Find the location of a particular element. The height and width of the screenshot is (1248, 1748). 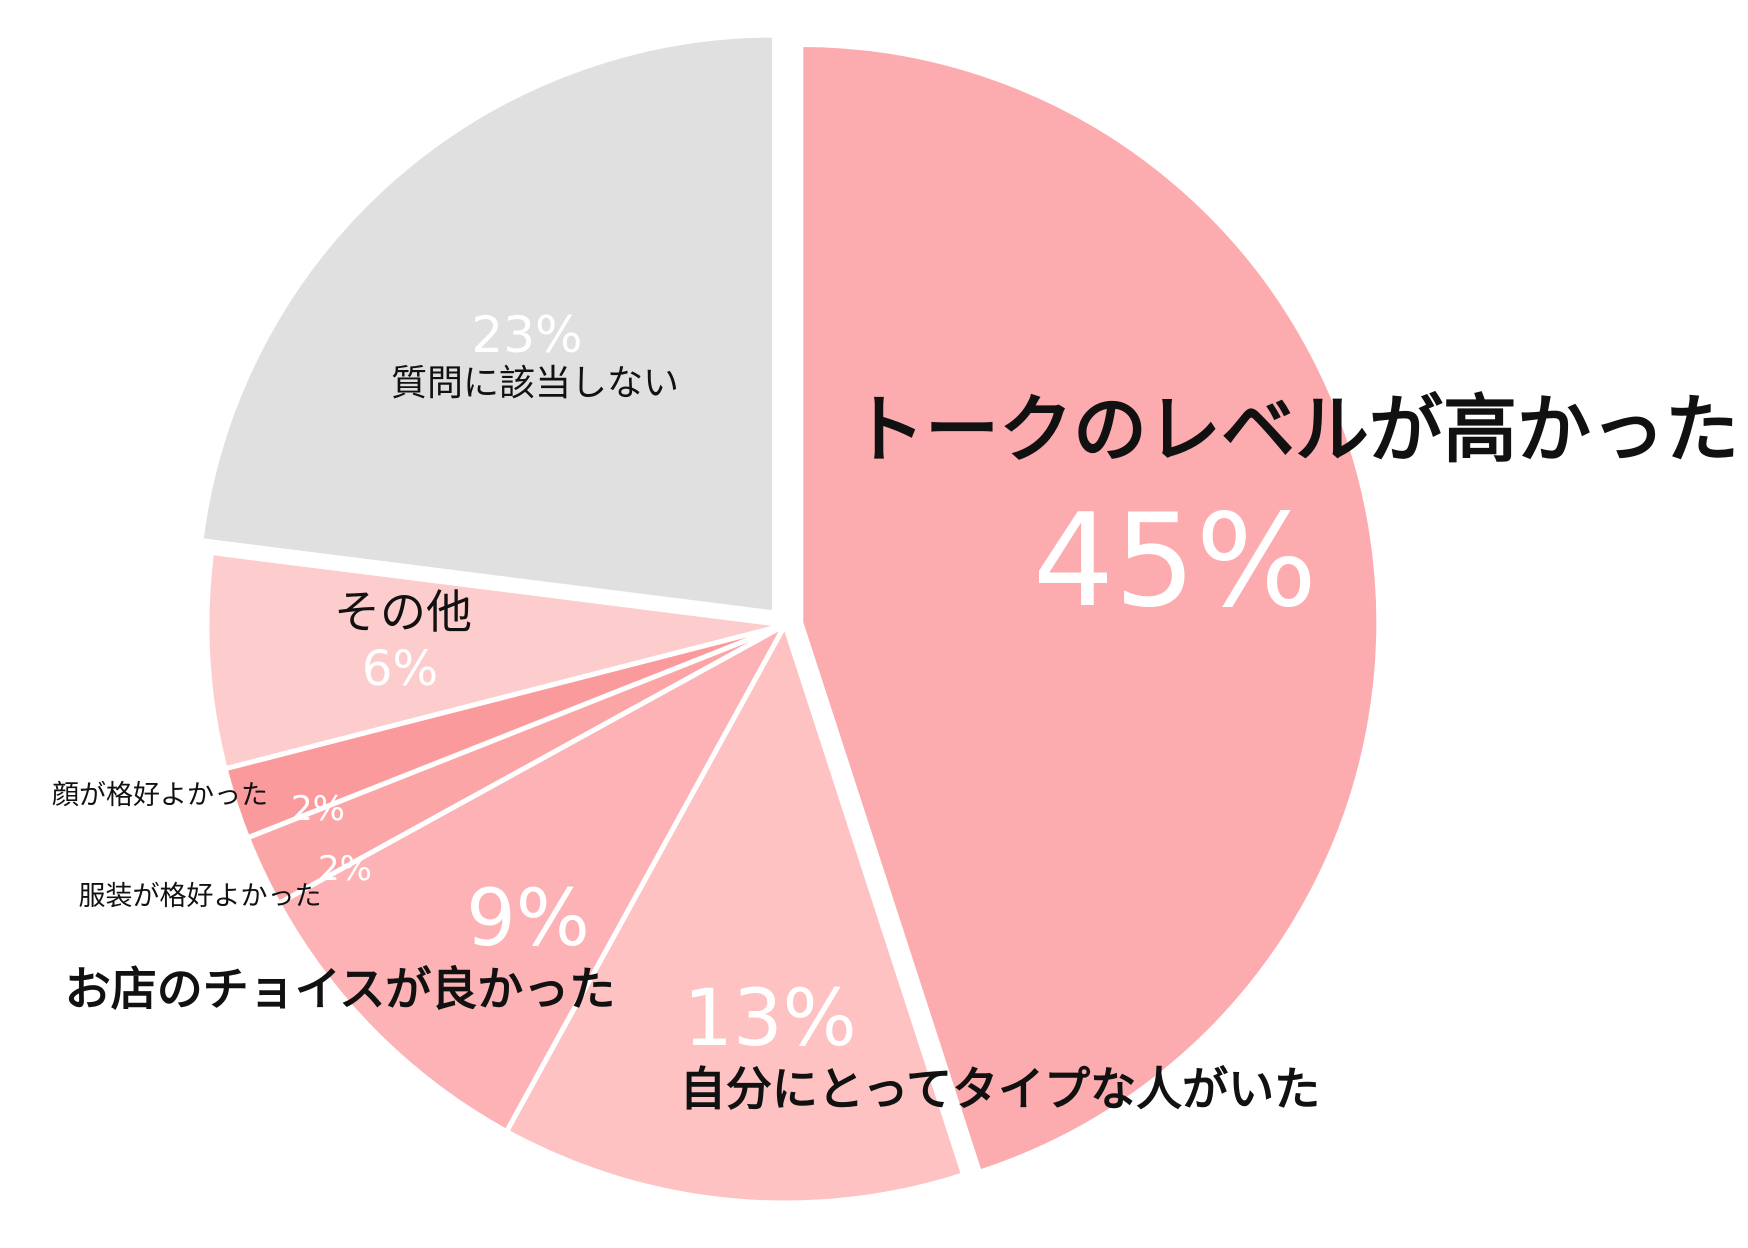

slice-label-shop-choice: お店のチョイスが良かった is located at coordinates (340, 989).